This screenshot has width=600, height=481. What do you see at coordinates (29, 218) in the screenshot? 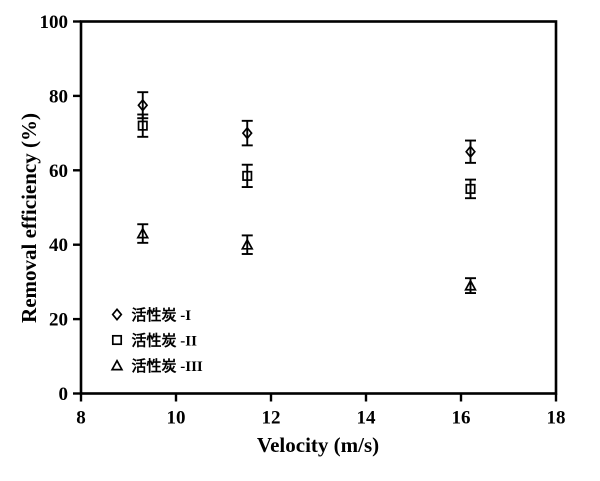
I see `y-axis-title: Removal efficiency (%)` at bounding box center [29, 218].